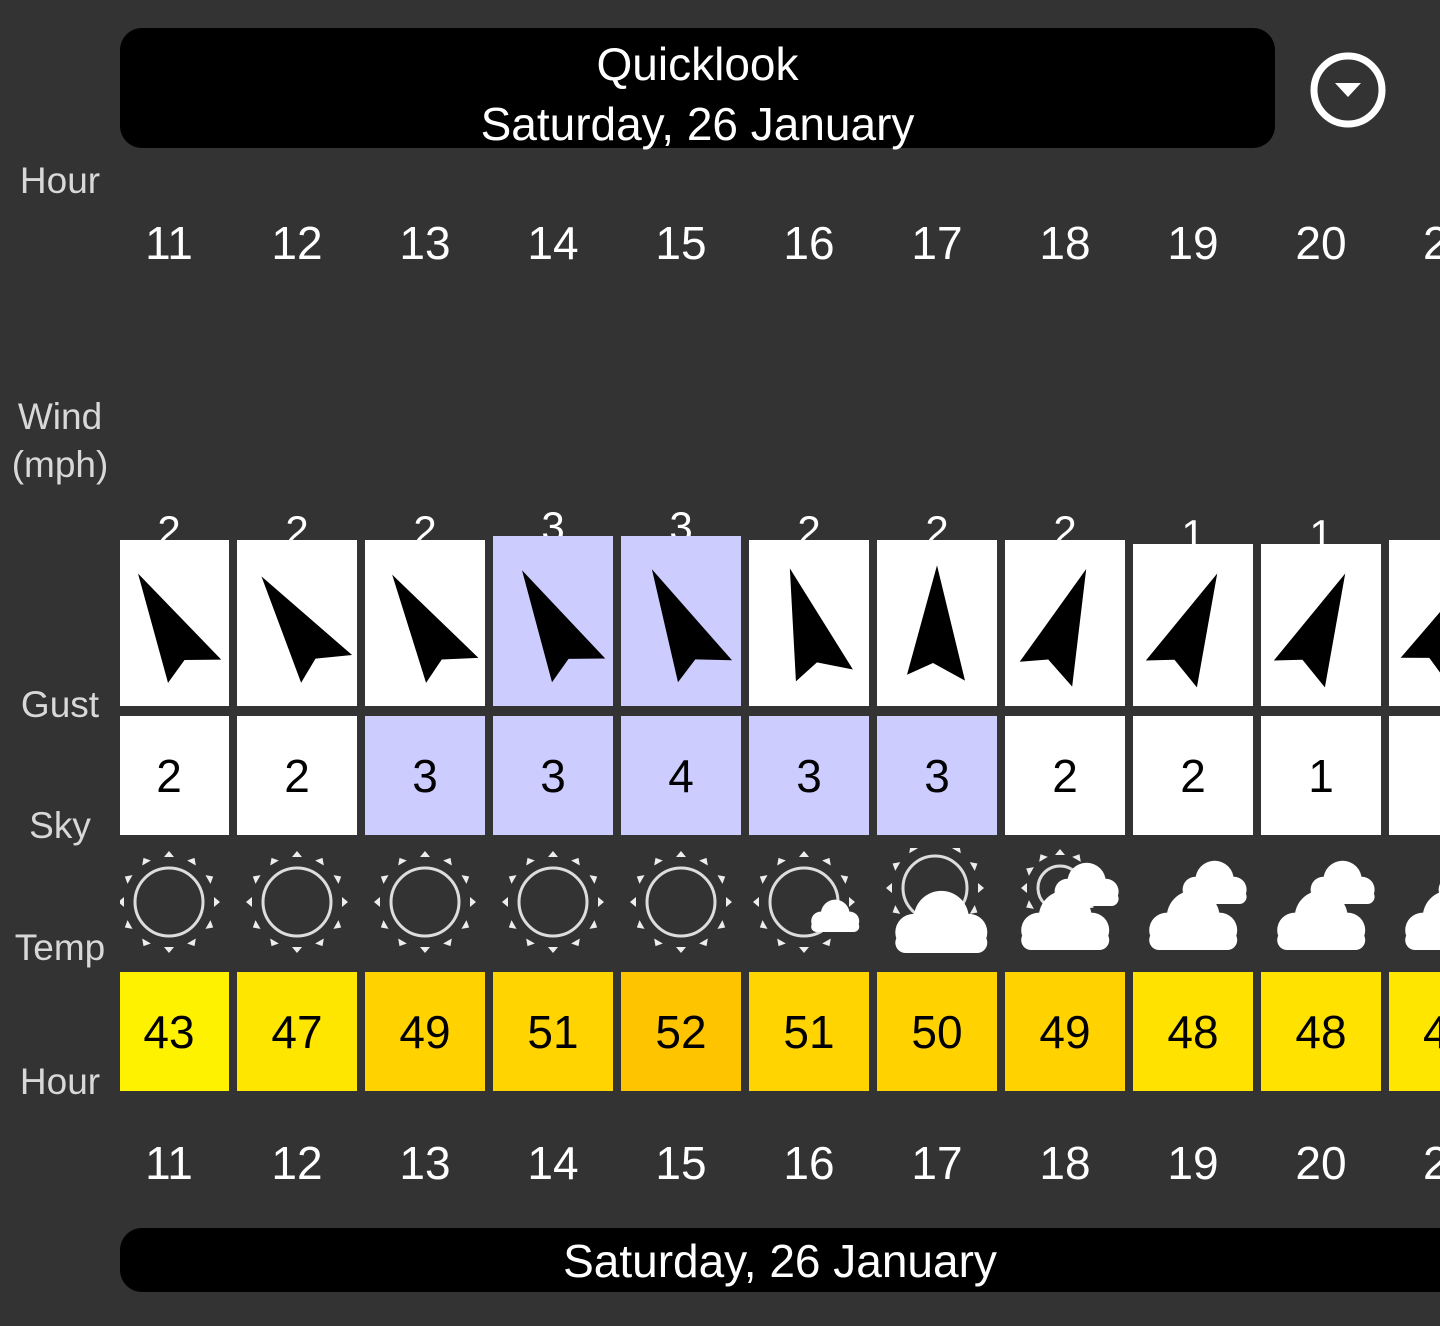 Image resolution: width=1440 pixels, height=1326 pixels. I want to click on temp-value: 43, so click(169, 1031).